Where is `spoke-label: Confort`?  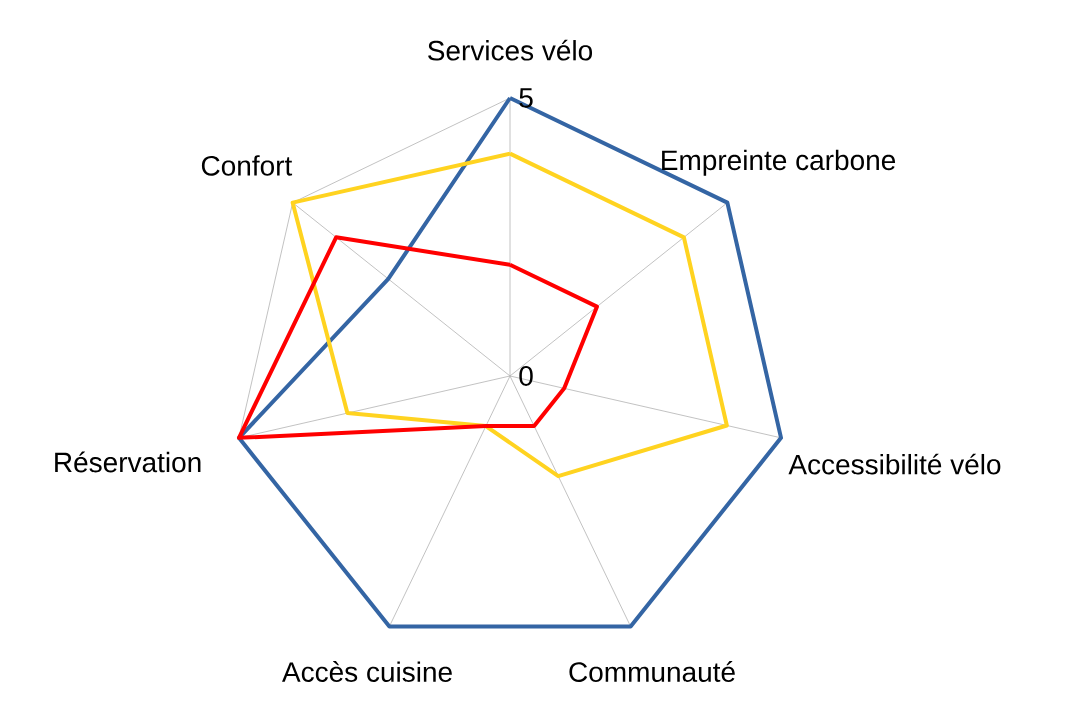 spoke-label: Confort is located at coordinates (247, 165).